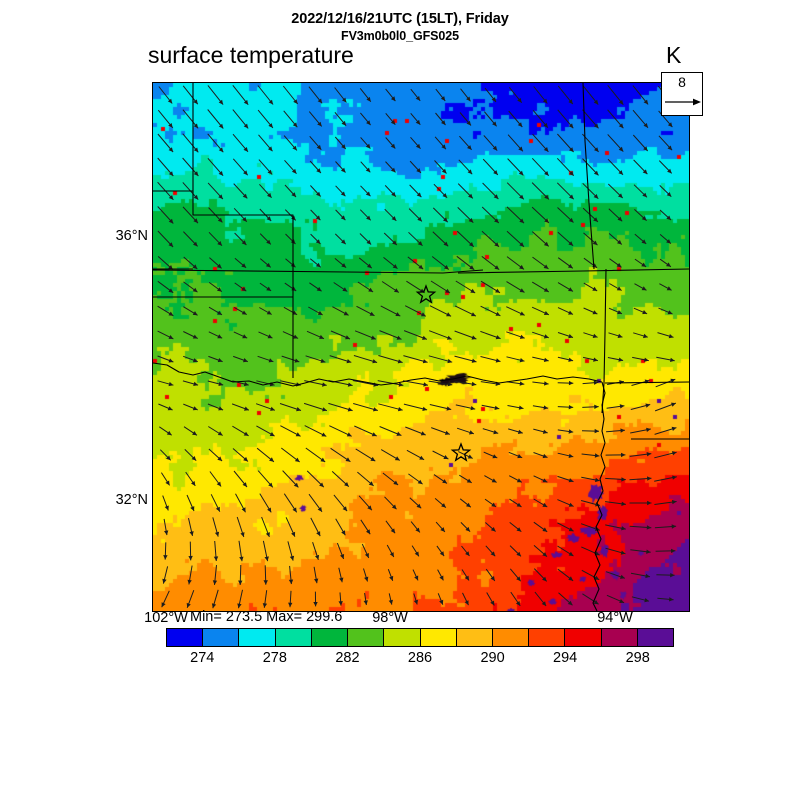 The image size is (800, 800). Describe the element at coordinates (682, 82) in the screenshot. I see `reference-vector-value: 8` at that location.